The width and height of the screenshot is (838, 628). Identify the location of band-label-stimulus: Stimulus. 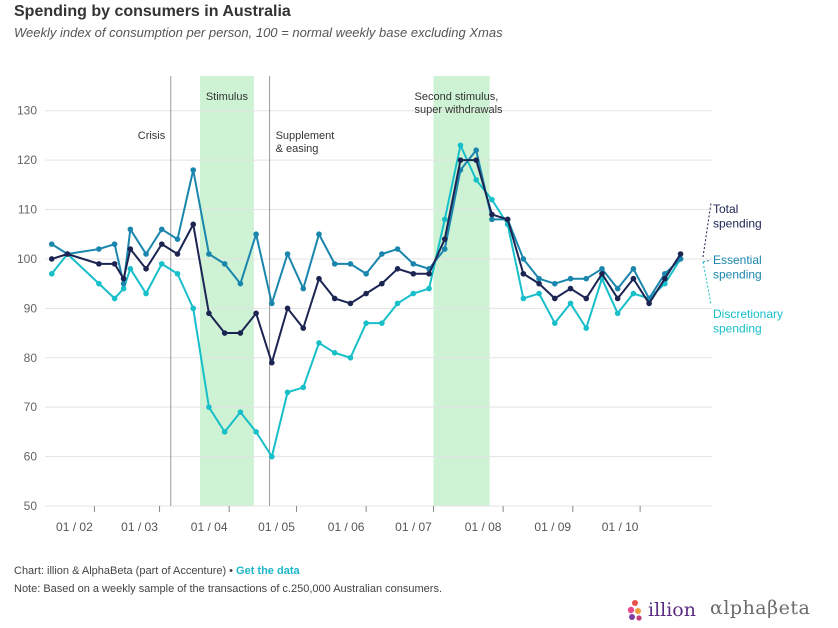
(227, 97).